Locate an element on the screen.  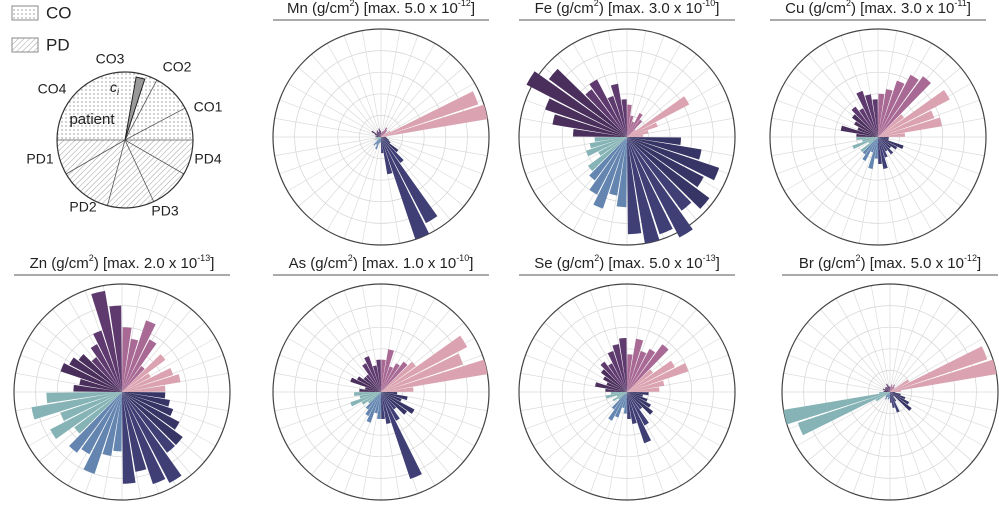
title-text: ) [max. 5.0 x 10 is located at coordinates (405, 8).